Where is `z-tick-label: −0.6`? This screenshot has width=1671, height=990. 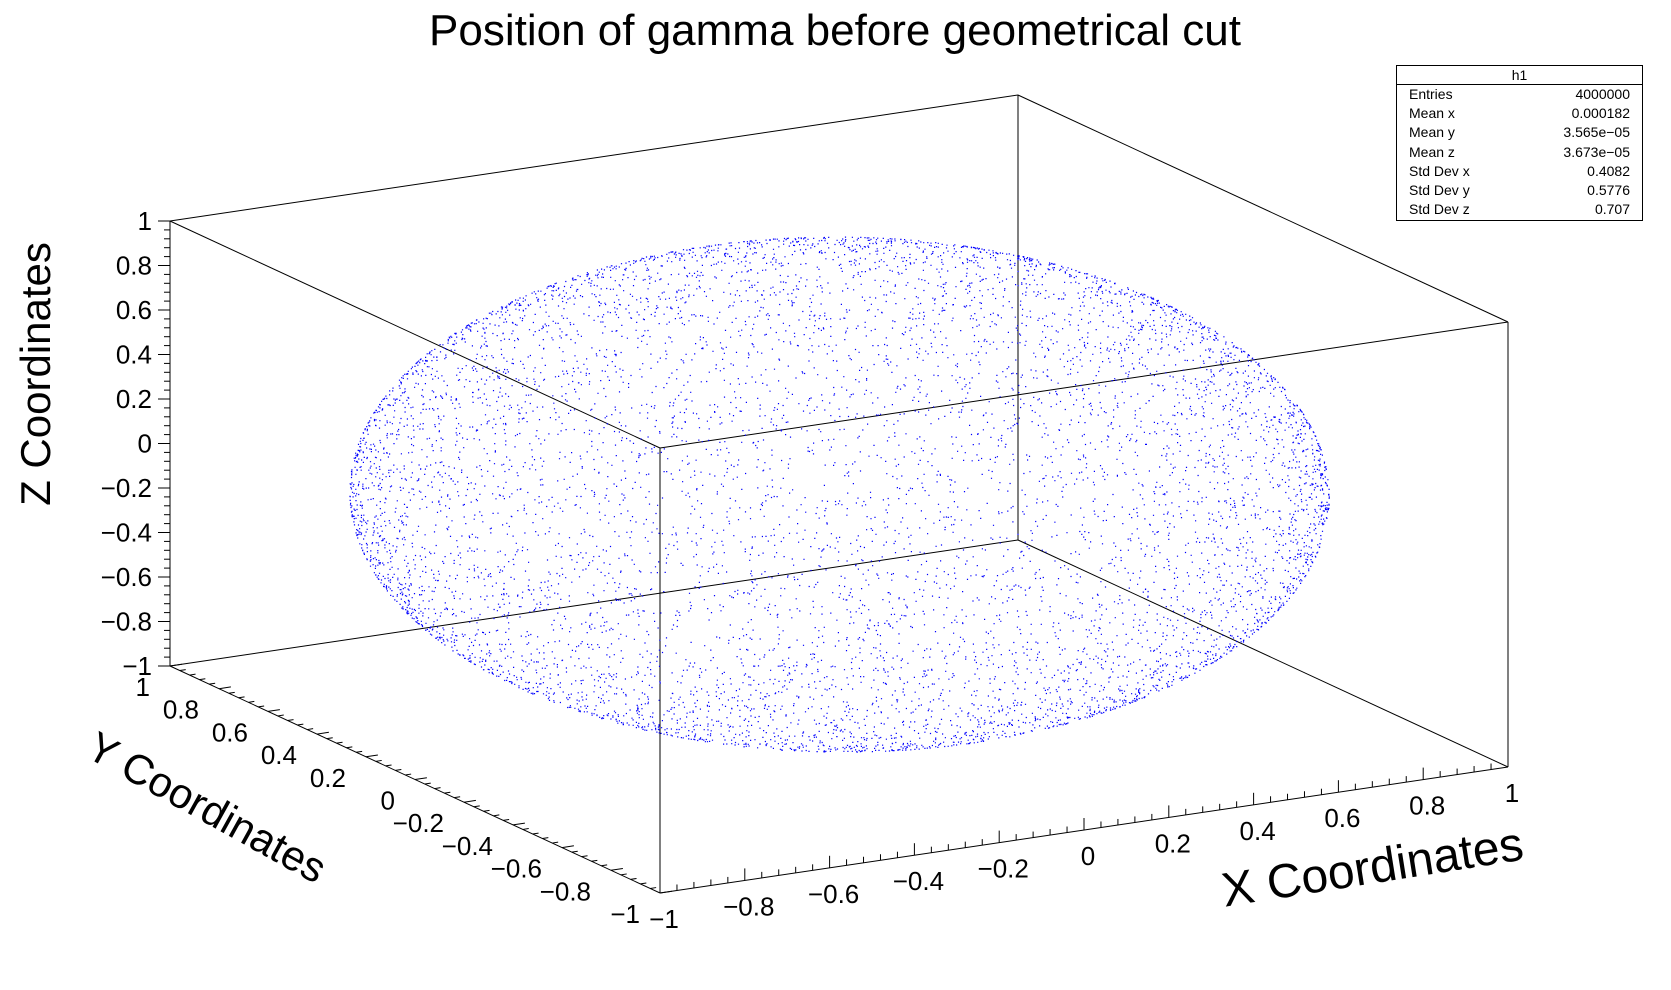
z-tick-label: −0.6 is located at coordinates (126, 577).